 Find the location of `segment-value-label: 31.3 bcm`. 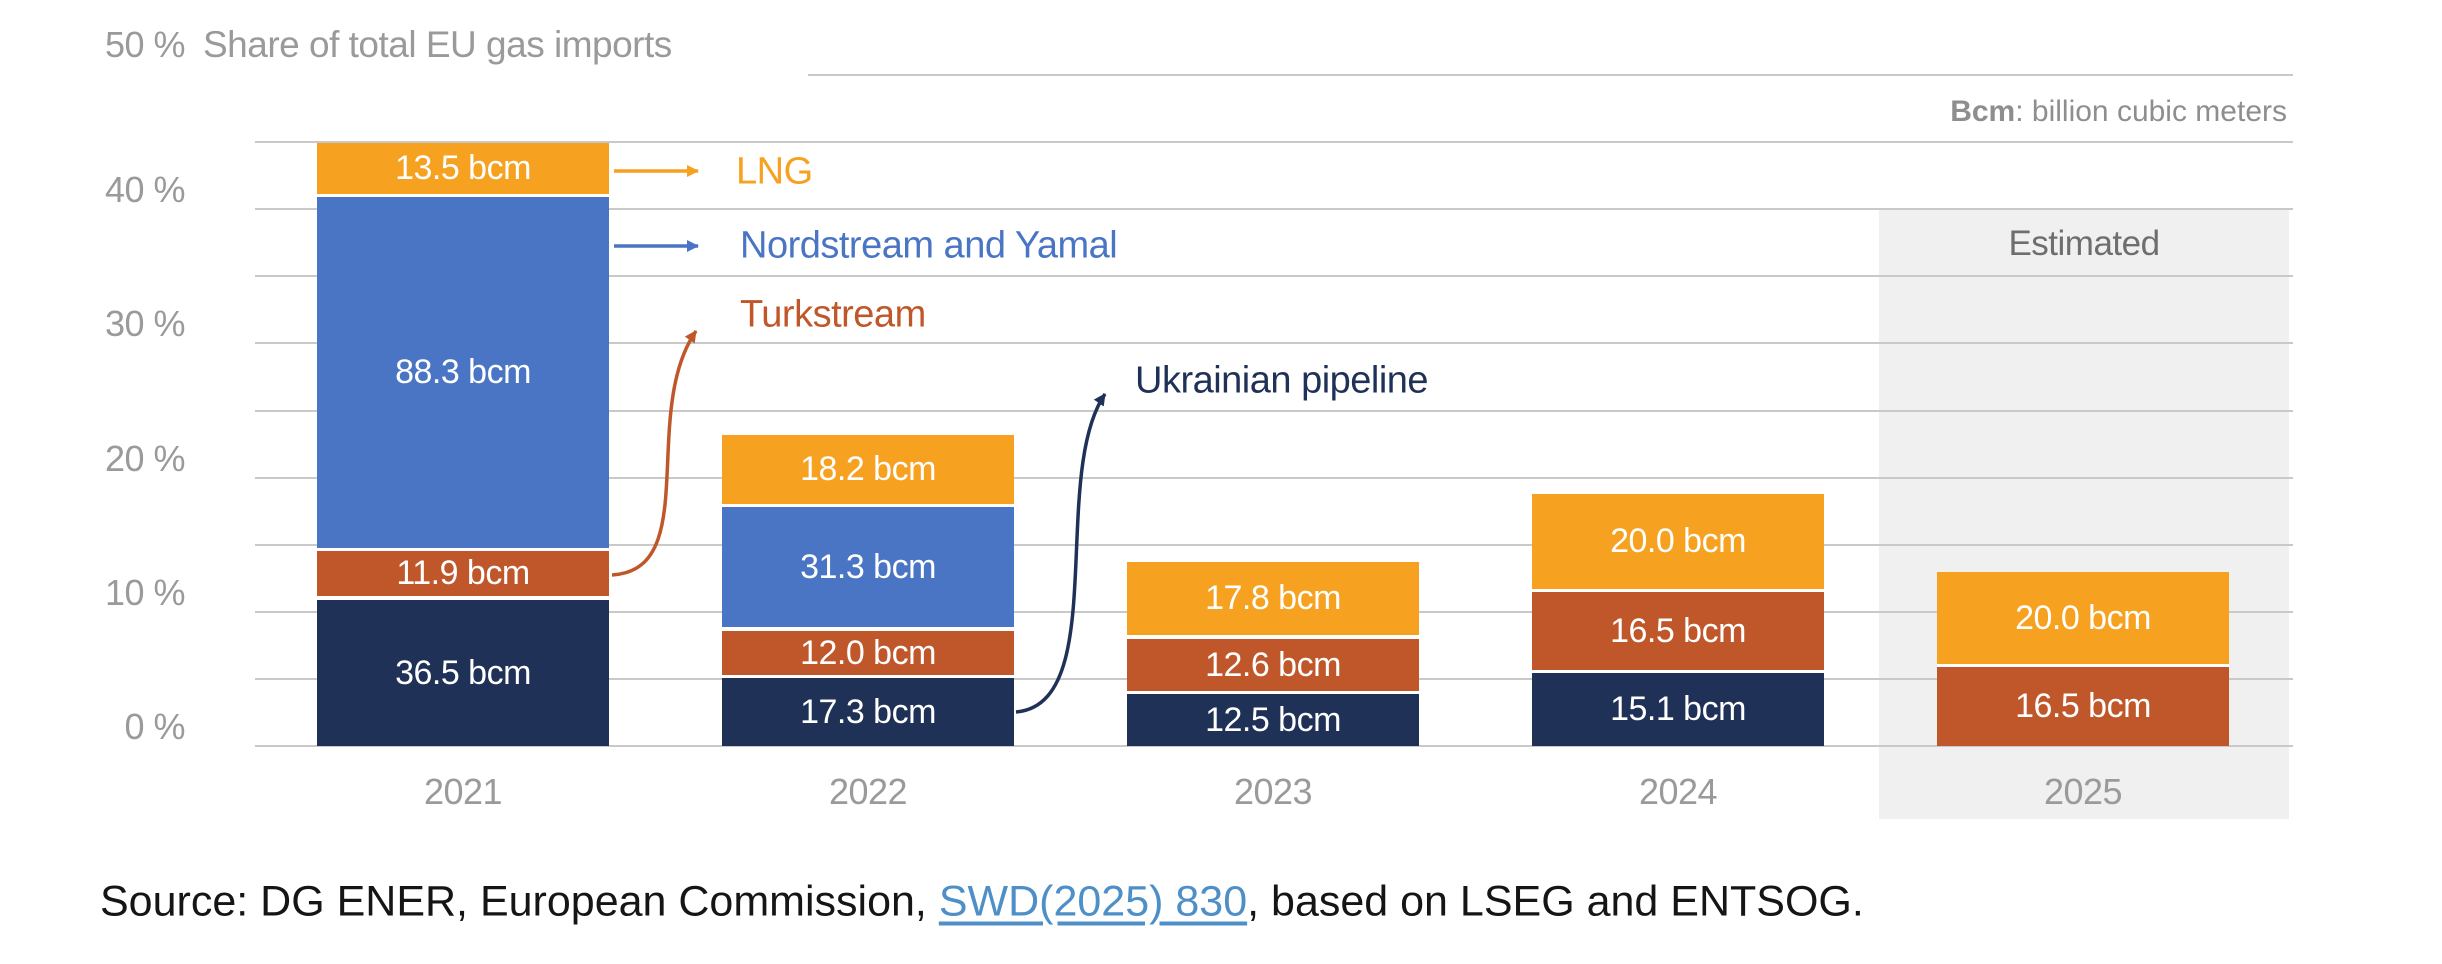

segment-value-label: 31.3 bcm is located at coordinates (868, 566).